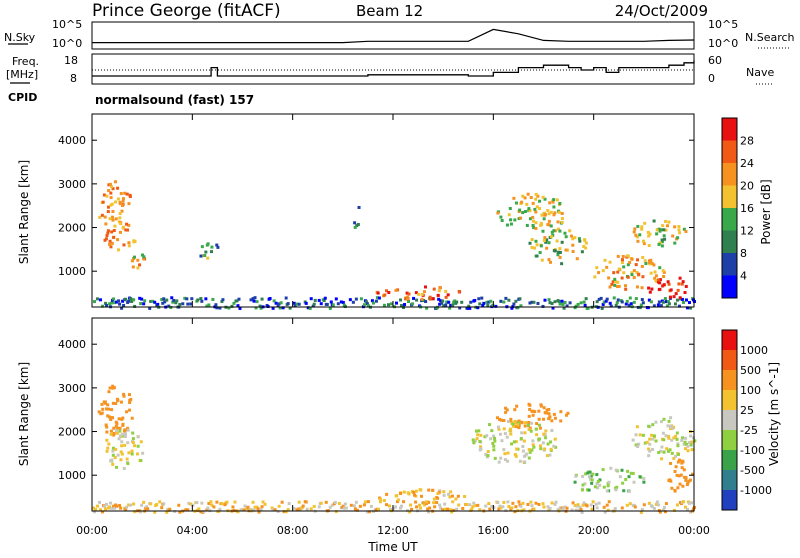 The height and width of the screenshot is (558, 800). Describe the element at coordinates (72, 475) in the screenshot. I see `velocity-y-tick-label: 1000` at that location.